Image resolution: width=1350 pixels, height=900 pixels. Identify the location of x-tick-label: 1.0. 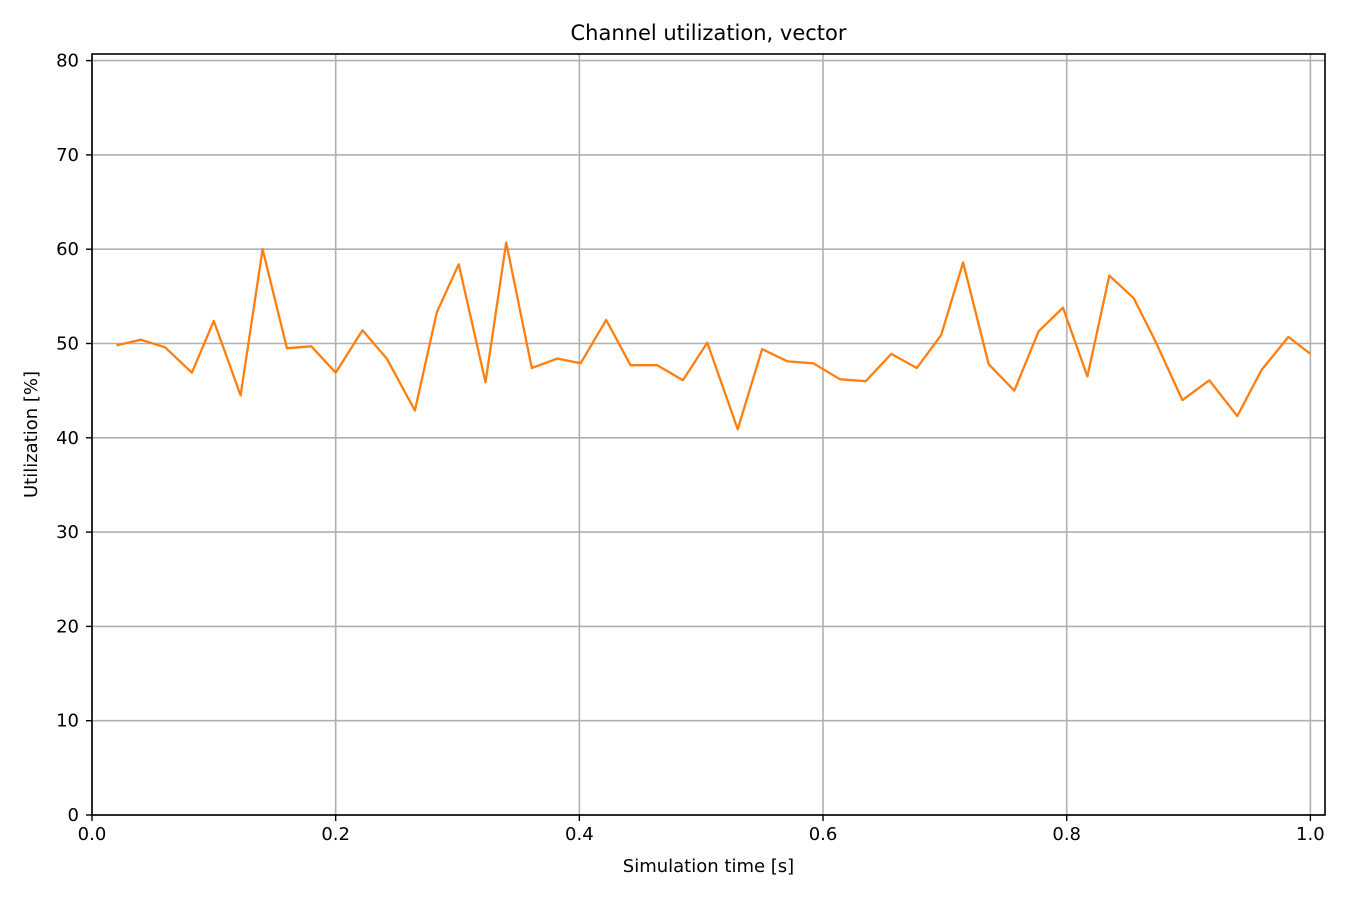
(1310, 834).